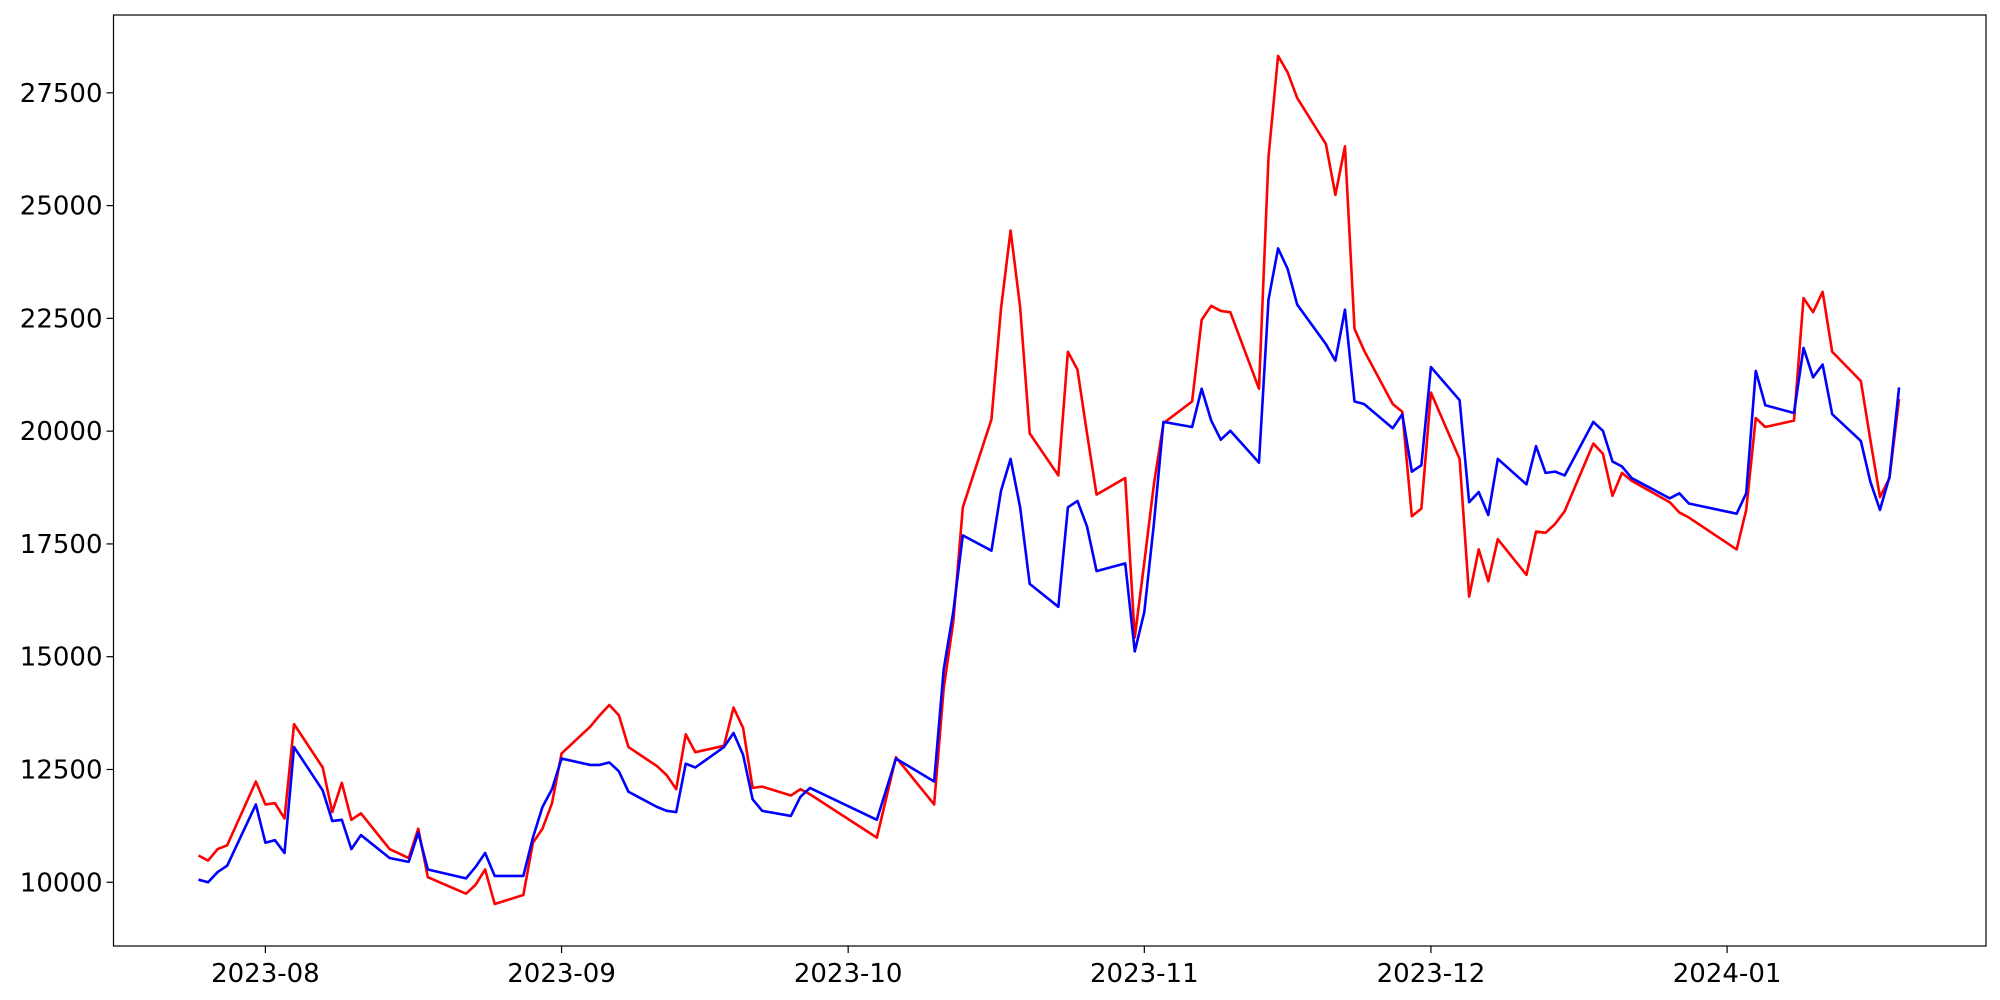  What do you see at coordinates (61, 319) in the screenshot?
I see `y-tick-label: 22500` at bounding box center [61, 319].